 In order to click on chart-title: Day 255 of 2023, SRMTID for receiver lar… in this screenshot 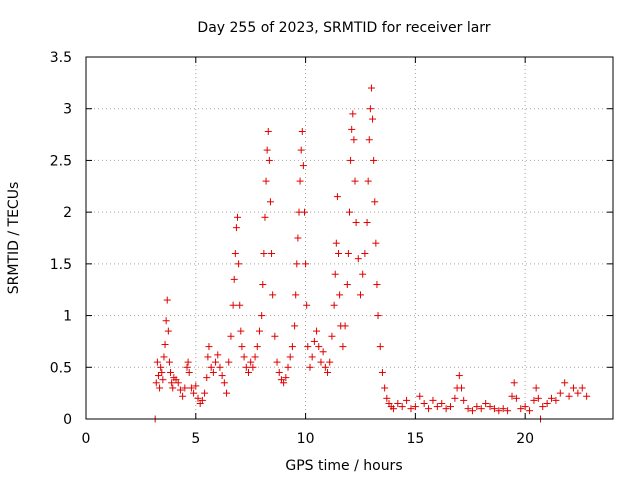, I will do `click(343, 28)`.